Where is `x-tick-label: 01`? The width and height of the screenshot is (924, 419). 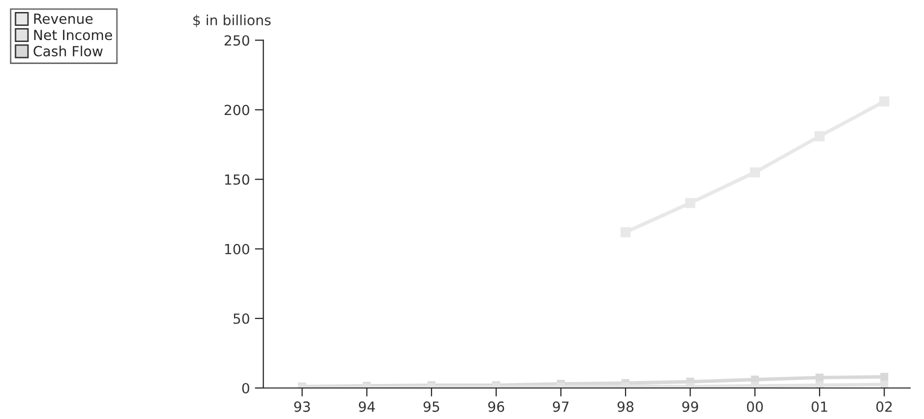 x-tick-label: 01 is located at coordinates (820, 406).